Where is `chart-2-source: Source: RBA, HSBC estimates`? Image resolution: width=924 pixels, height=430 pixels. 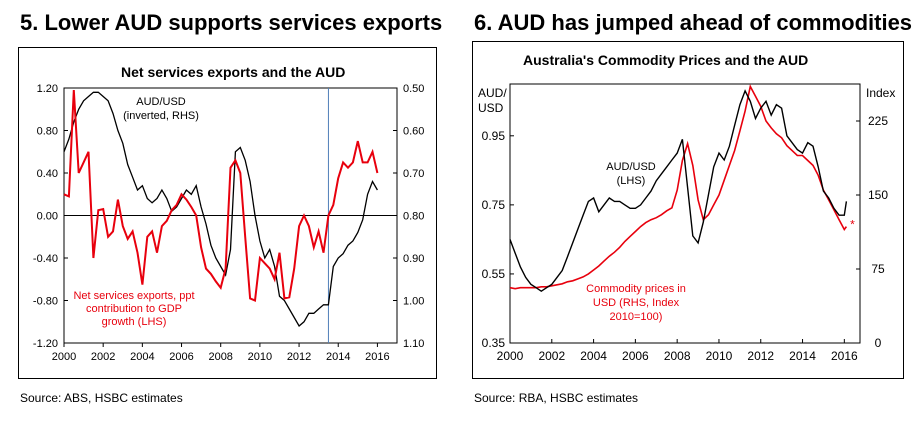 chart-2-source: Source: RBA, HSBC estimates is located at coordinates (556, 398).